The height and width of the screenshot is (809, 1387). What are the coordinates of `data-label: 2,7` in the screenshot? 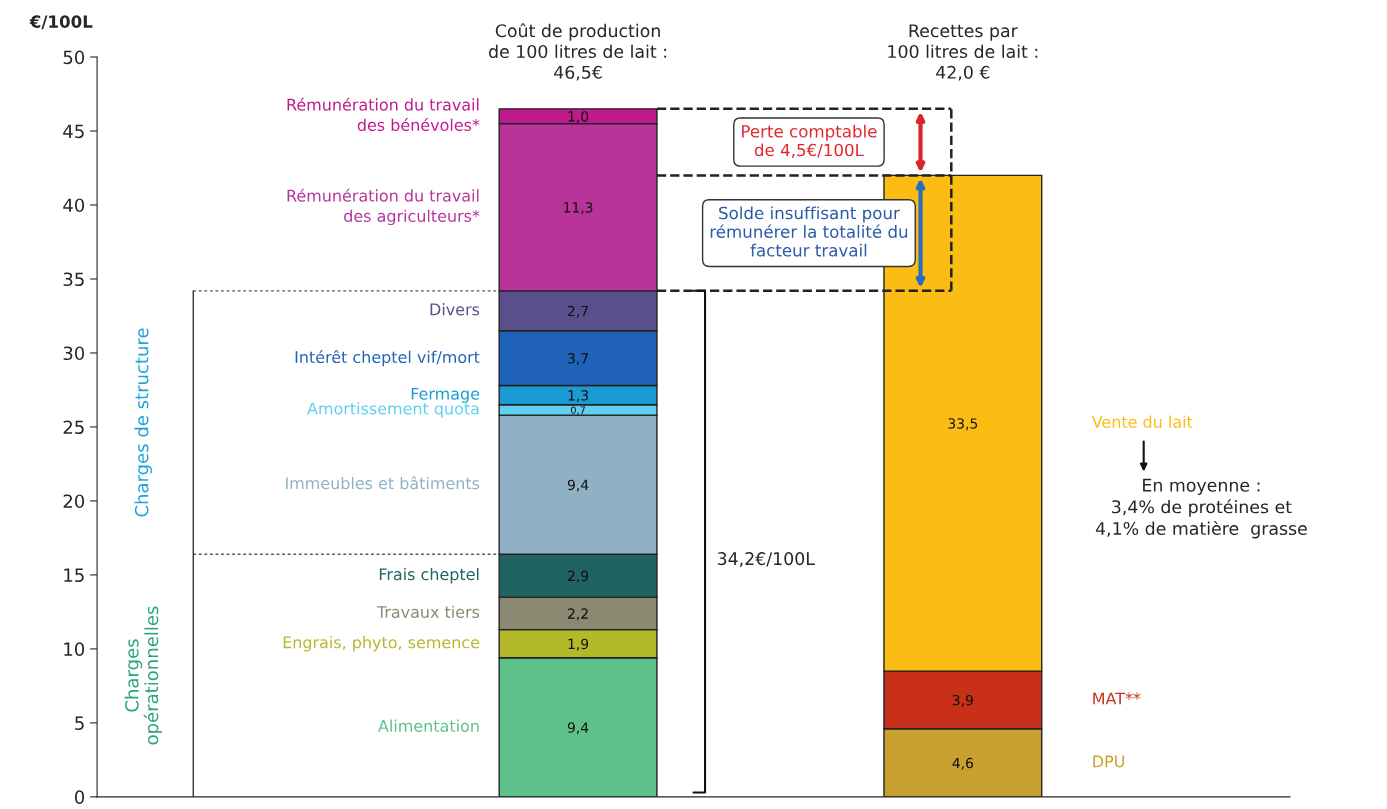 It's located at (578, 311).